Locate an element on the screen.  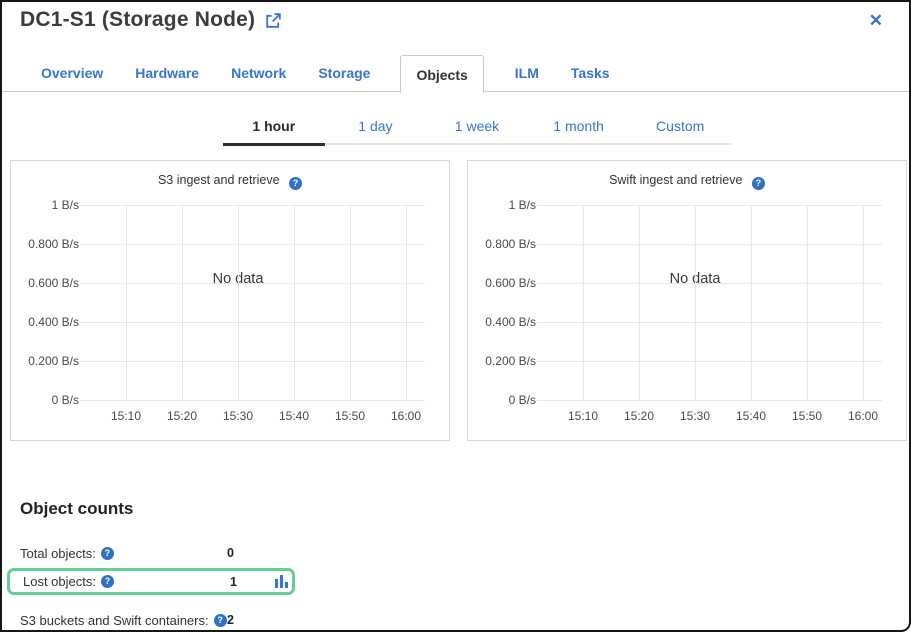
tab-hardware: Hardware is located at coordinates (167, 73).